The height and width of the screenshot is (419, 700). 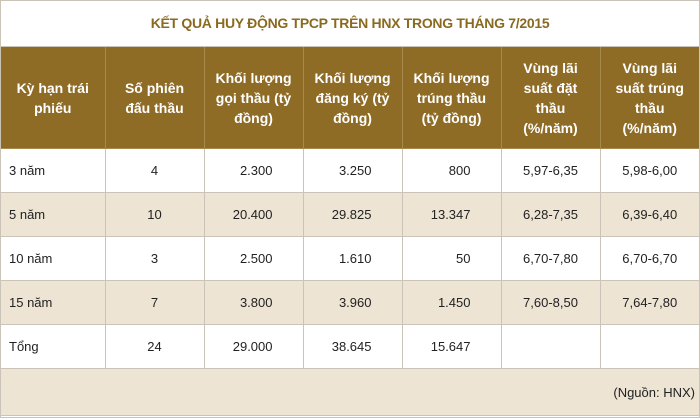 I want to click on table-cell: 2.500, so click(x=253, y=258).